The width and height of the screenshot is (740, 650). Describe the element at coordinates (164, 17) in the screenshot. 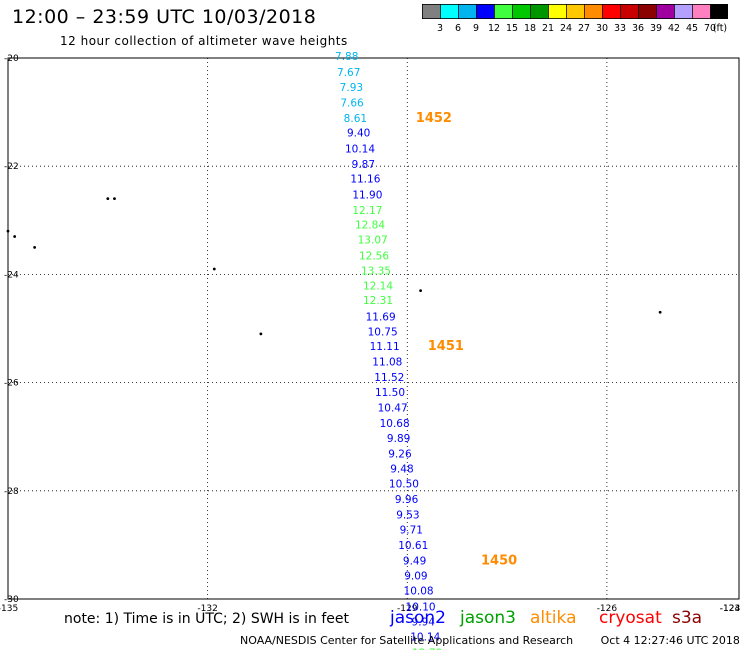

I see `chart-title: 12:00 – 23:59 UTC 10/03/2018` at that location.